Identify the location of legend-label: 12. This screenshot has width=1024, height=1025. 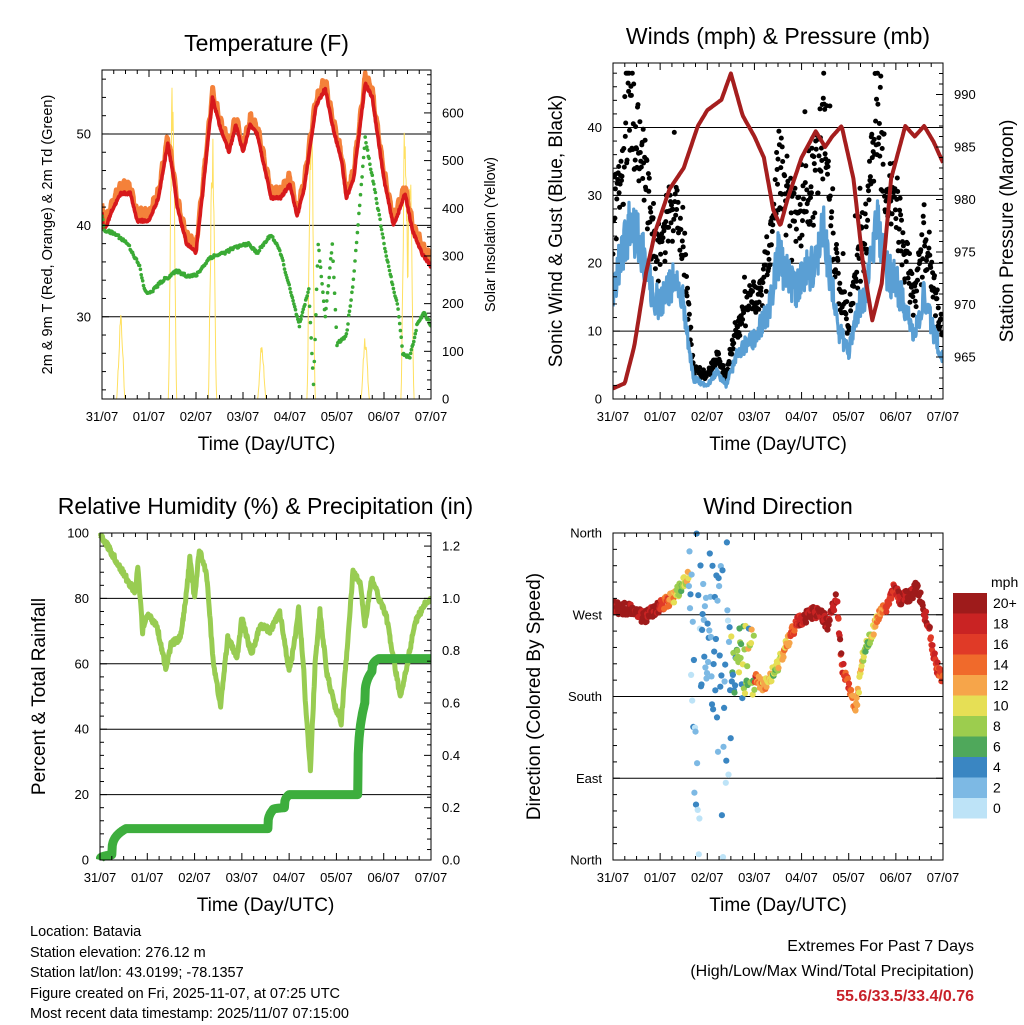
(1001, 685).